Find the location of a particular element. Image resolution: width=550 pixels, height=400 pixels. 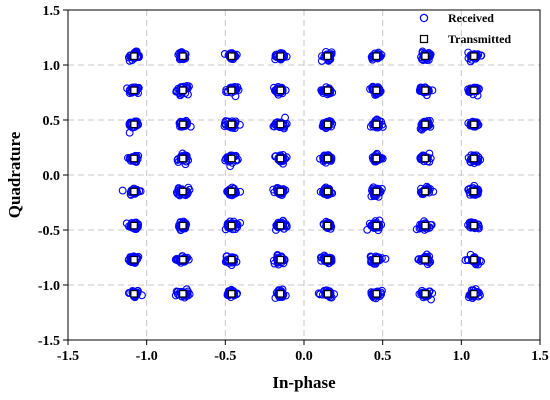

x-axis-title: In-phase is located at coordinates (304, 382).